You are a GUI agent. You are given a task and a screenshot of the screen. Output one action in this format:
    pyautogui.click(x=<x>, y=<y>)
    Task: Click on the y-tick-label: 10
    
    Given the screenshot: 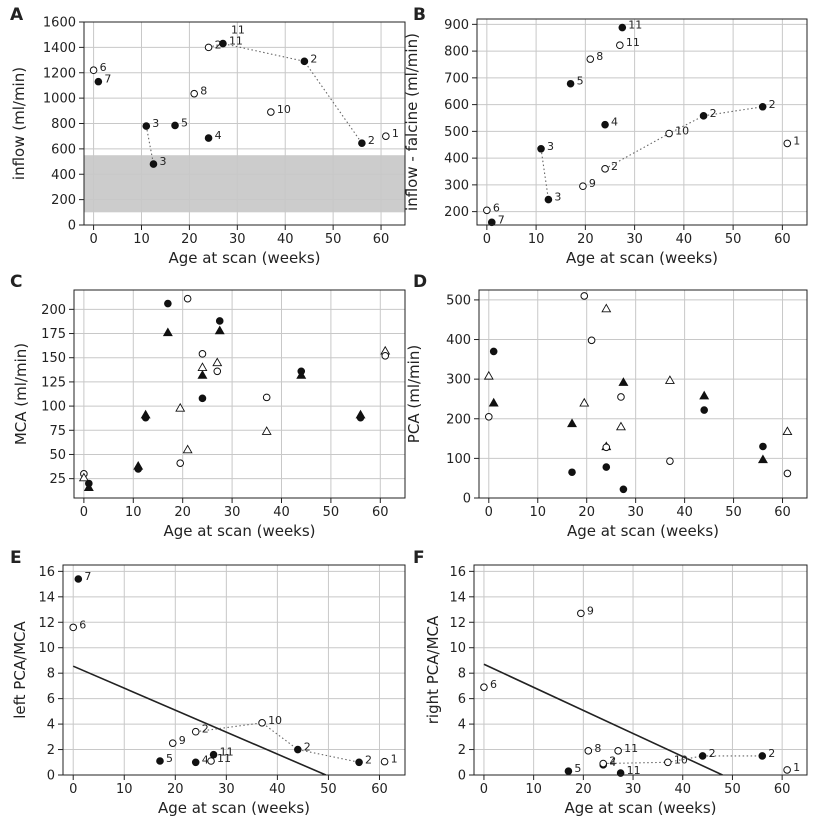 What is the action you would take?
    pyautogui.click(x=46, y=648)
    